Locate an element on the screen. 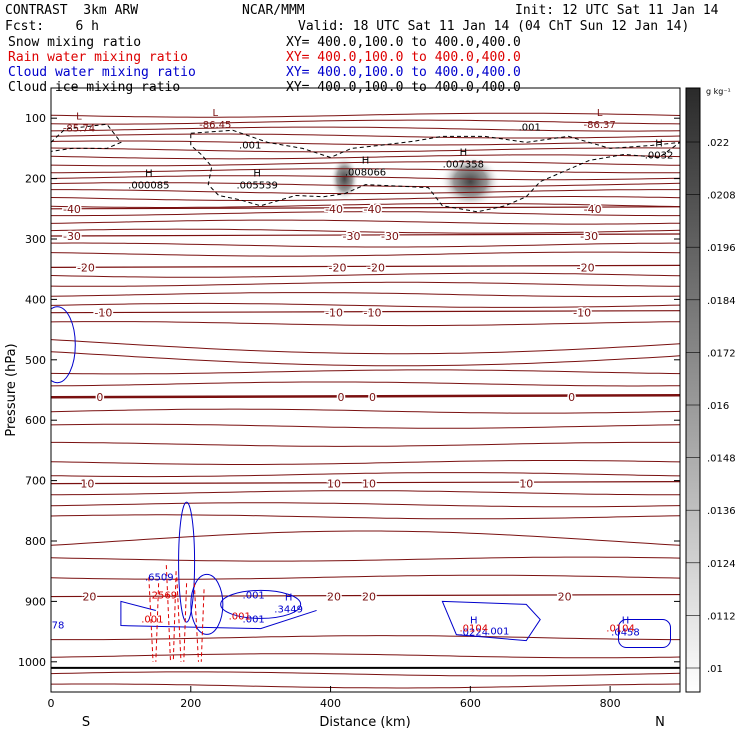 The image size is (740, 740). extrema-type-10: H is located at coordinates (474, 621).